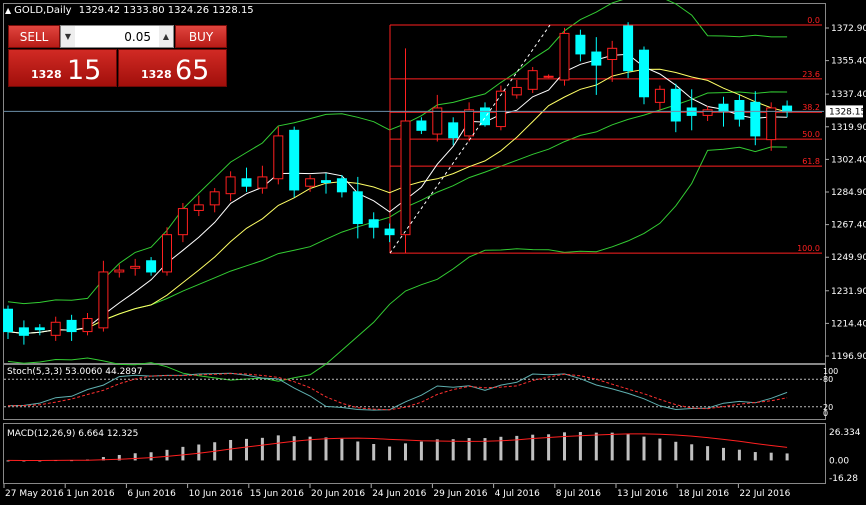 The image size is (866, 505). I want to click on lot-increase-icon: ▲, so click(166, 36).